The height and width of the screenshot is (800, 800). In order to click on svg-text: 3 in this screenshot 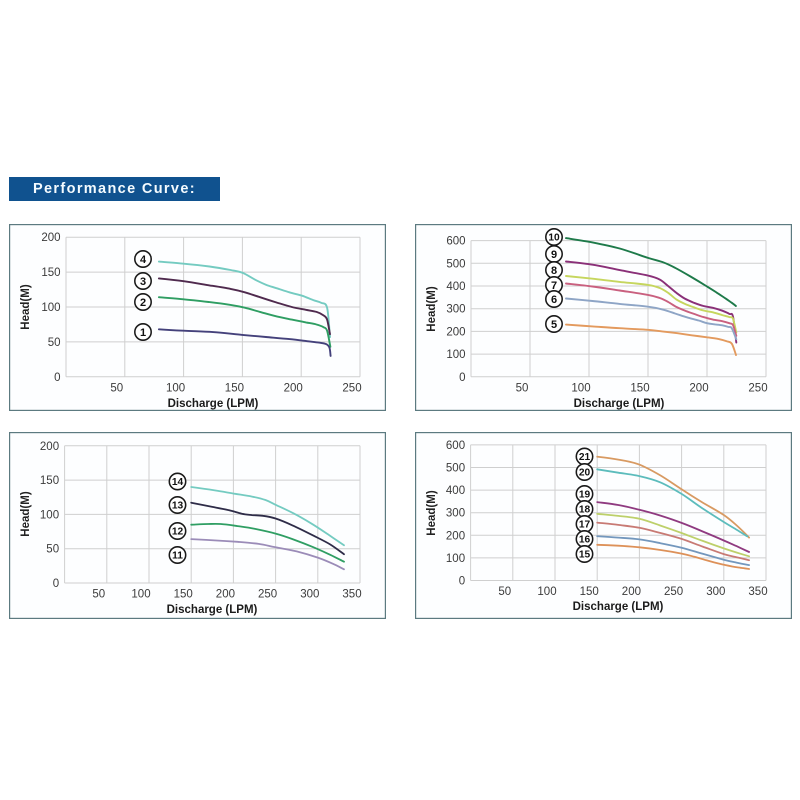, I will do `click(143, 282)`.